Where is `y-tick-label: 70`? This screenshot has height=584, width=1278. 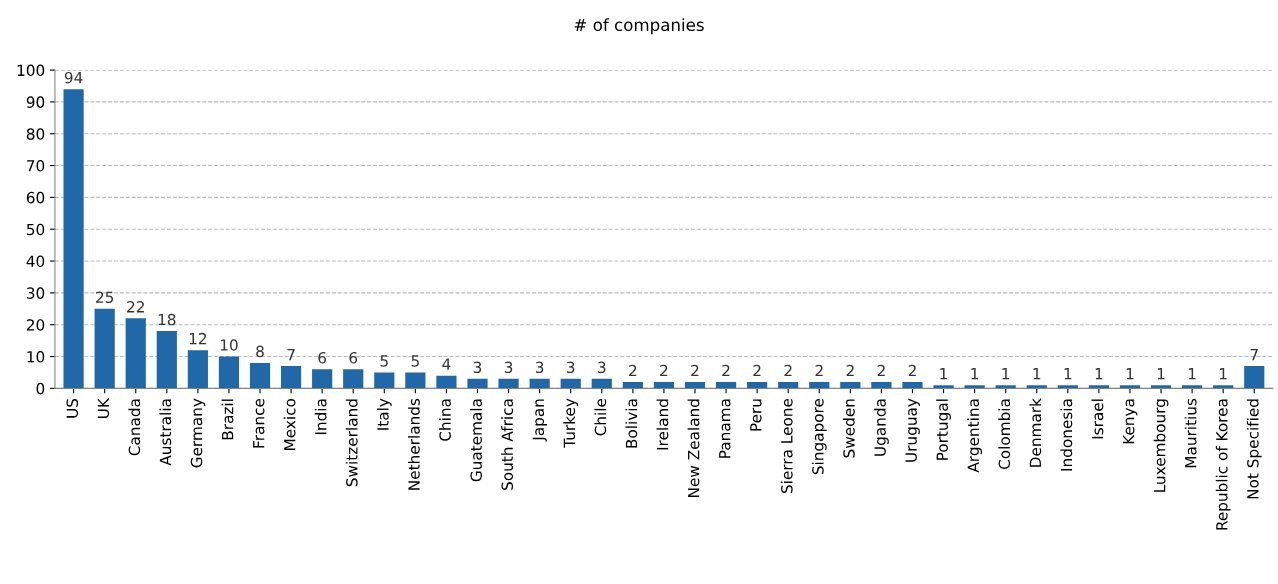 y-tick-label: 70 is located at coordinates (36, 166).